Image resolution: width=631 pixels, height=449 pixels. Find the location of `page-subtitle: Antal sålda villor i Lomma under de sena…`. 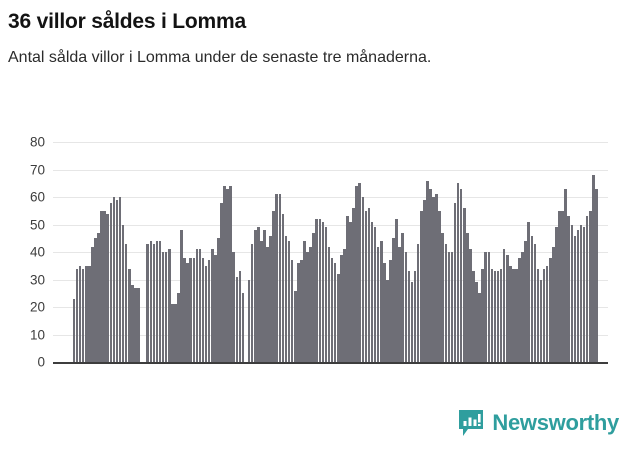

page-subtitle: Antal sålda villor i Lomma under de sena… is located at coordinates (220, 58).